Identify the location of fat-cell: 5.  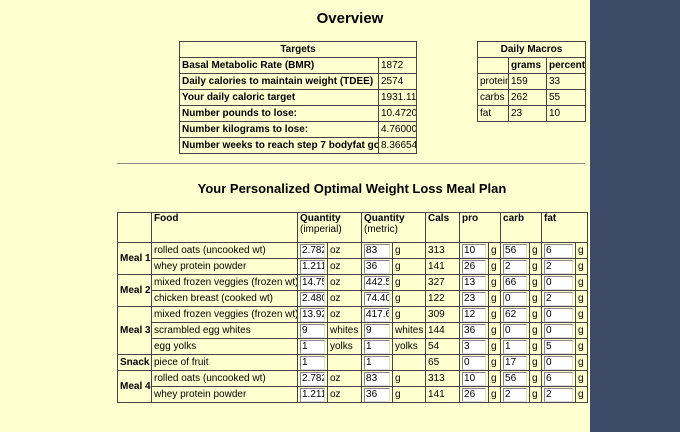
(559, 346).